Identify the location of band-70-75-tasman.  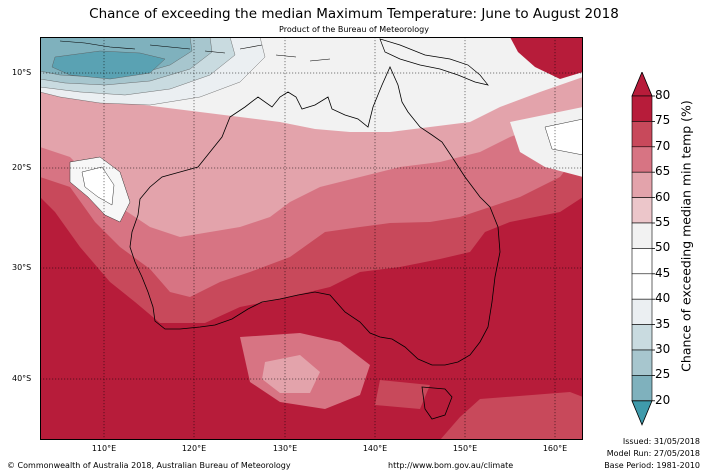
(511, 416).